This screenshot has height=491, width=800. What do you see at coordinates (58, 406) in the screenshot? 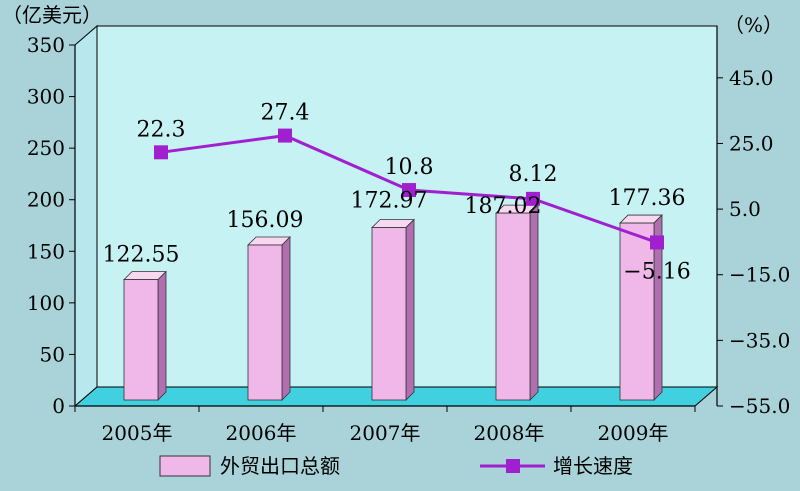
I see `left-tick-label: 0` at bounding box center [58, 406].